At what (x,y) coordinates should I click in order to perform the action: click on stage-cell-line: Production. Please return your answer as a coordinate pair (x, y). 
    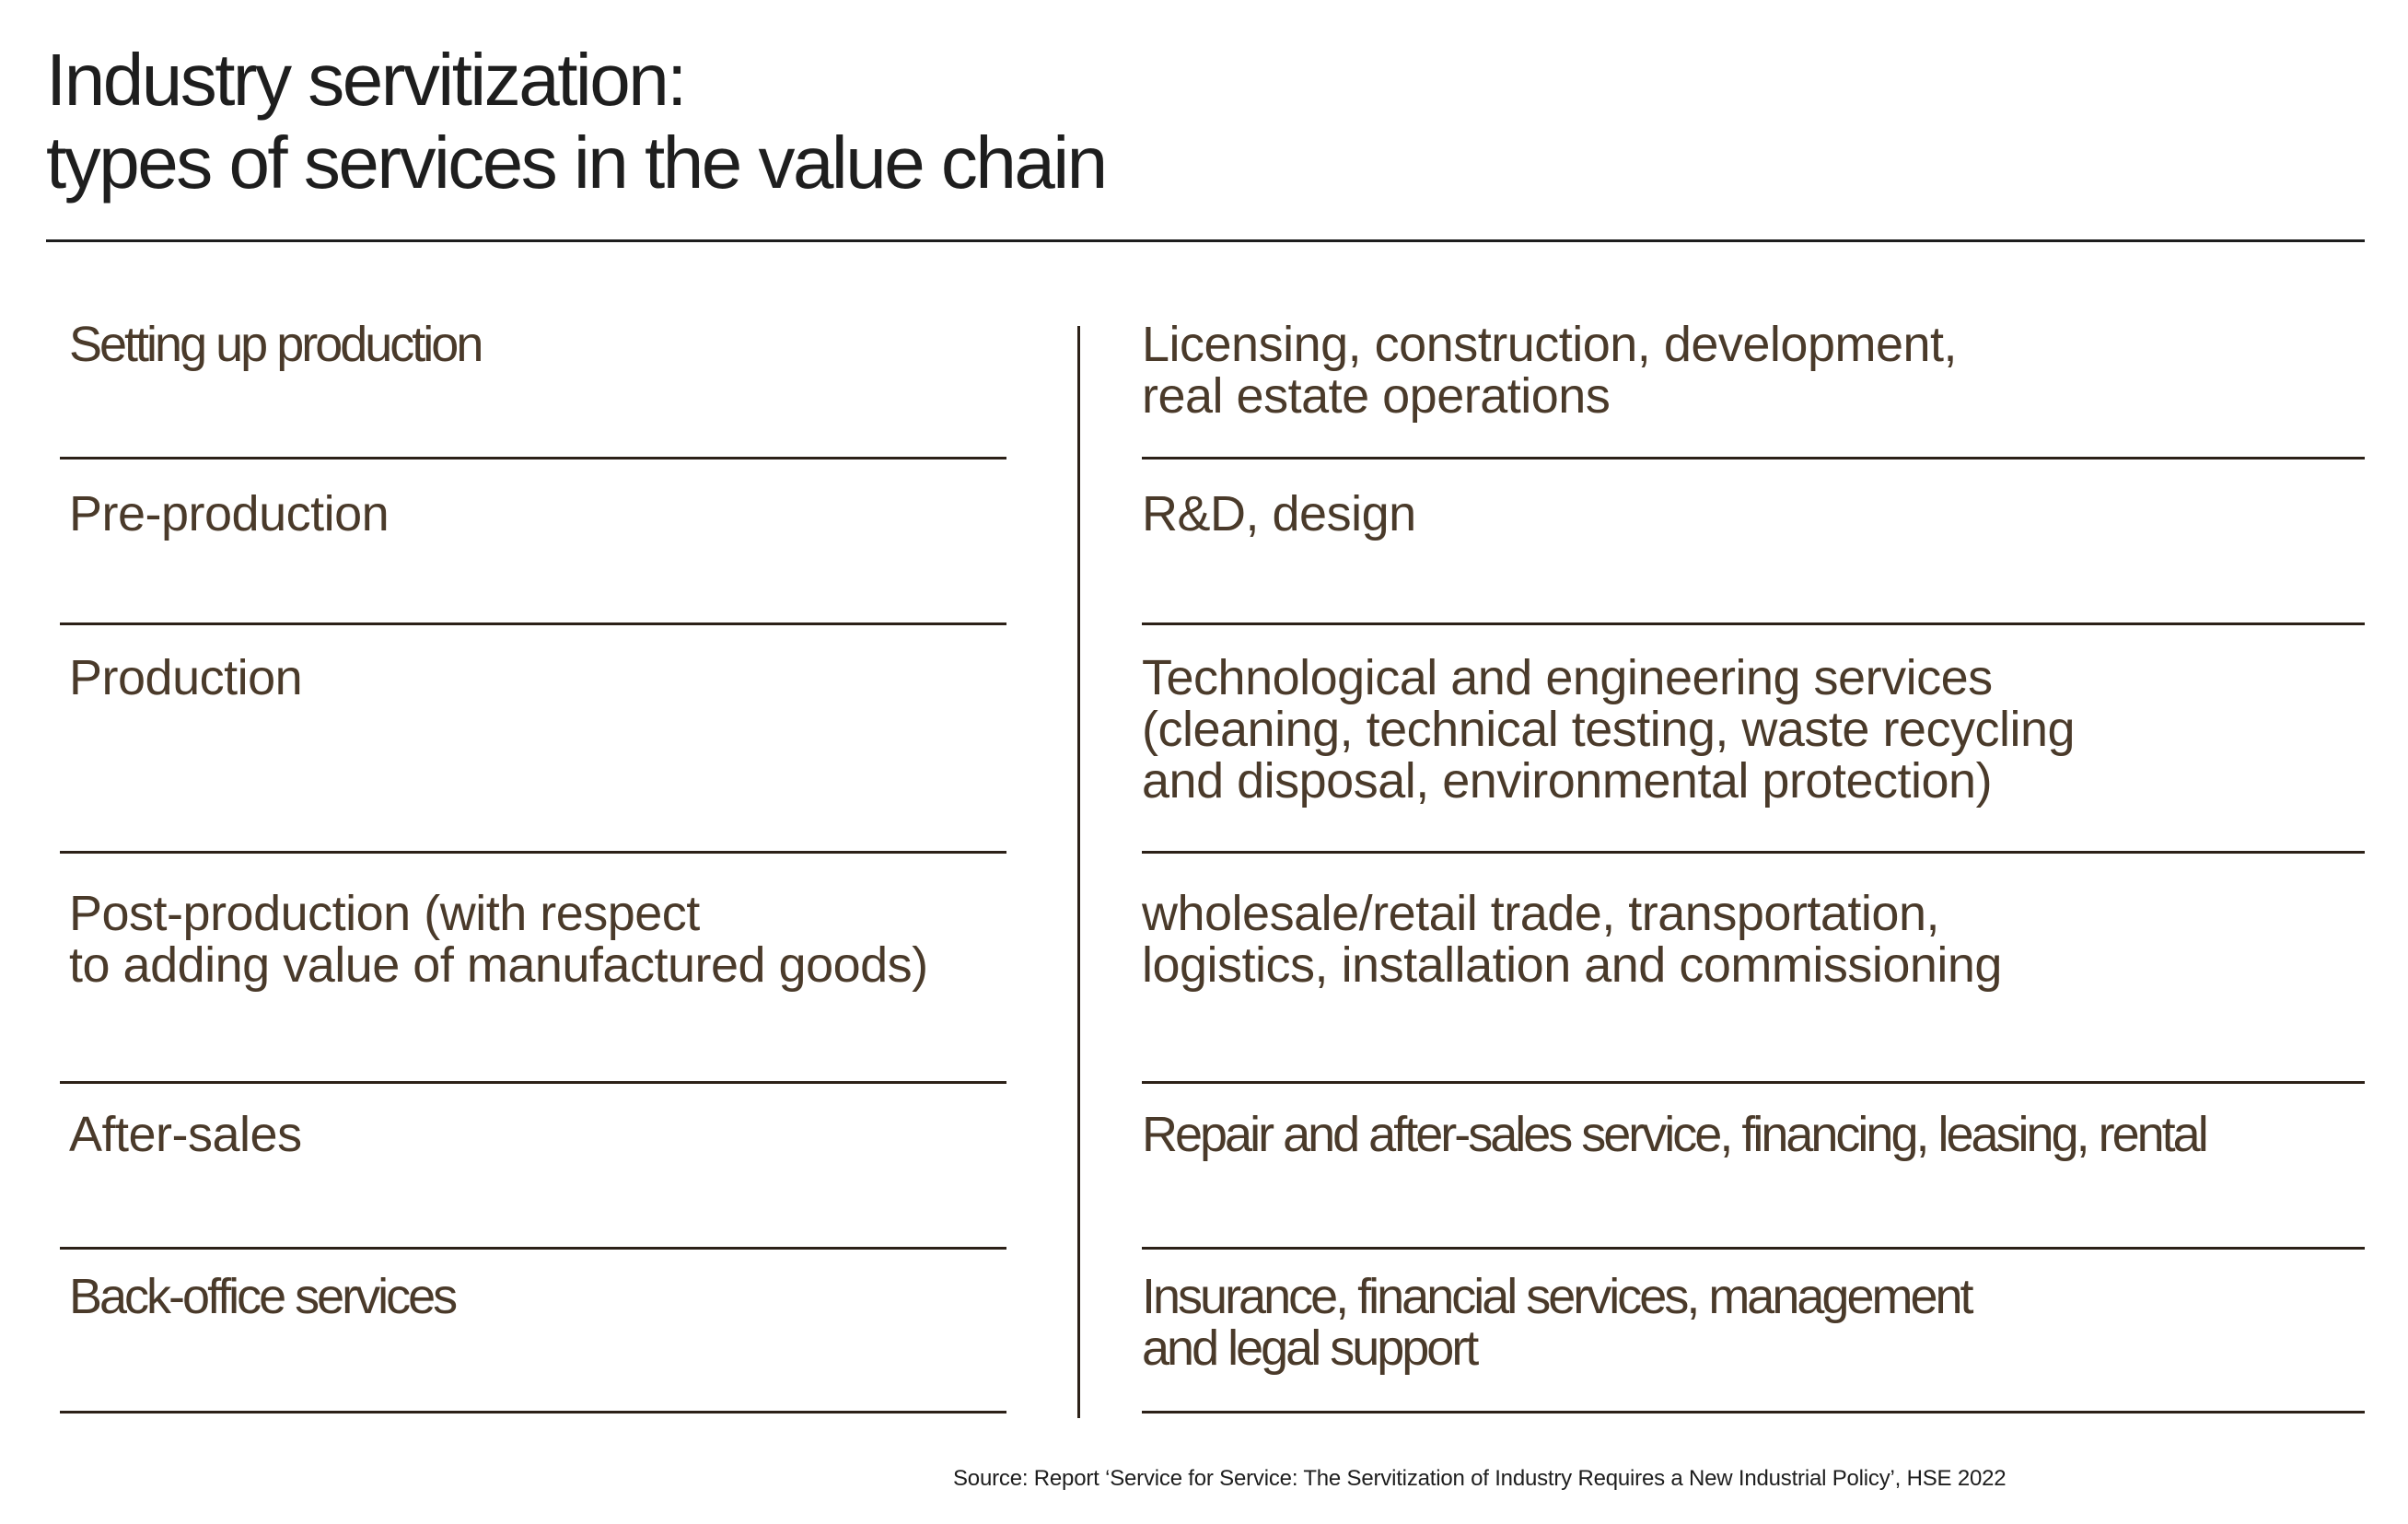
    Looking at the image, I should click on (186, 677).